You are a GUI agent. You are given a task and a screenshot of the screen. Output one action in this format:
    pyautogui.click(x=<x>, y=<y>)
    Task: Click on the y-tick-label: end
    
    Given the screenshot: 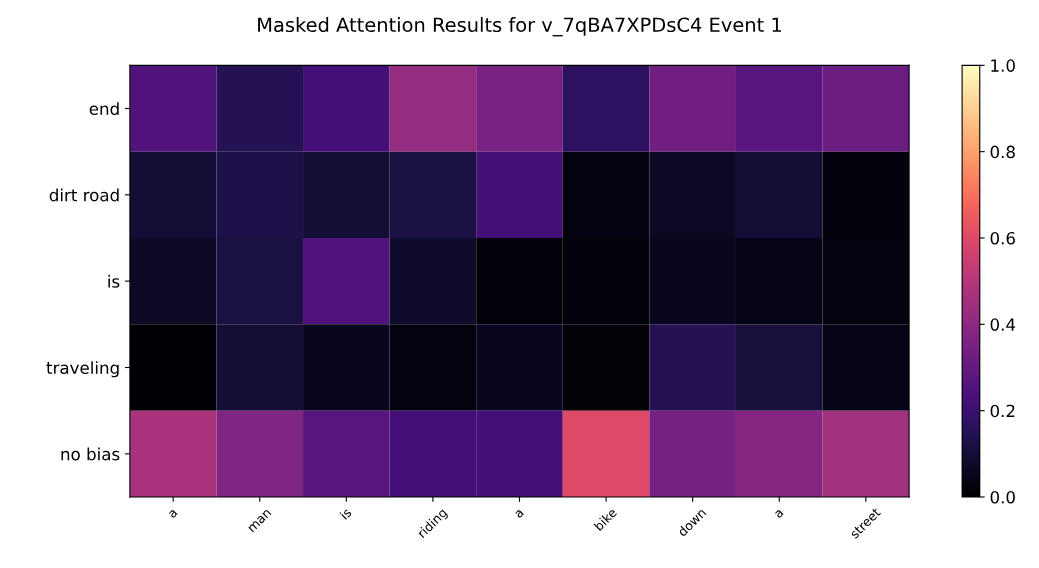 What is the action you would take?
    pyautogui.click(x=104, y=109)
    